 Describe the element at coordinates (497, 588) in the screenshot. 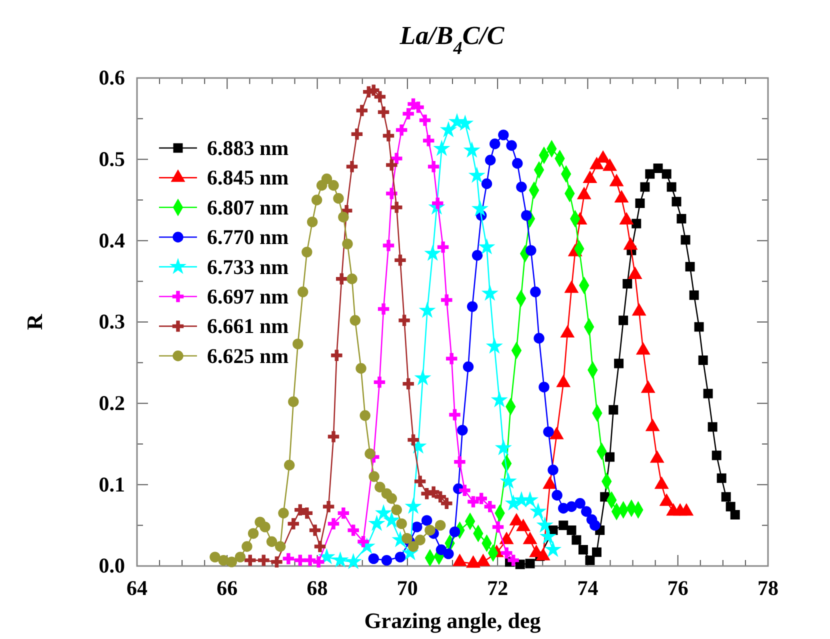

I see `x-tick-label: 72` at that location.